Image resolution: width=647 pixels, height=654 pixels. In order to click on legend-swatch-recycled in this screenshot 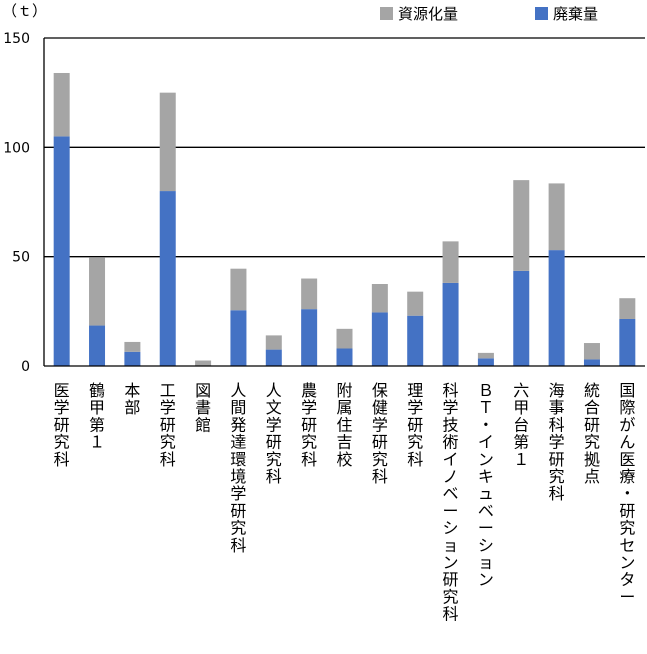, I will do `click(386, 13)`.